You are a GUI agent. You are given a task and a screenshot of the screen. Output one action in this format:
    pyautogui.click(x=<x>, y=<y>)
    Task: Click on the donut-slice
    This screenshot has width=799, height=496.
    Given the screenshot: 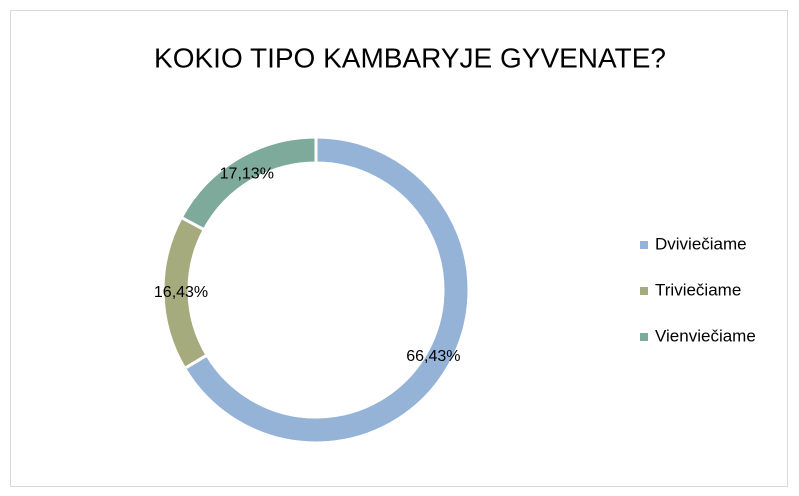 What is the action you would take?
    pyautogui.click(x=248, y=183)
    